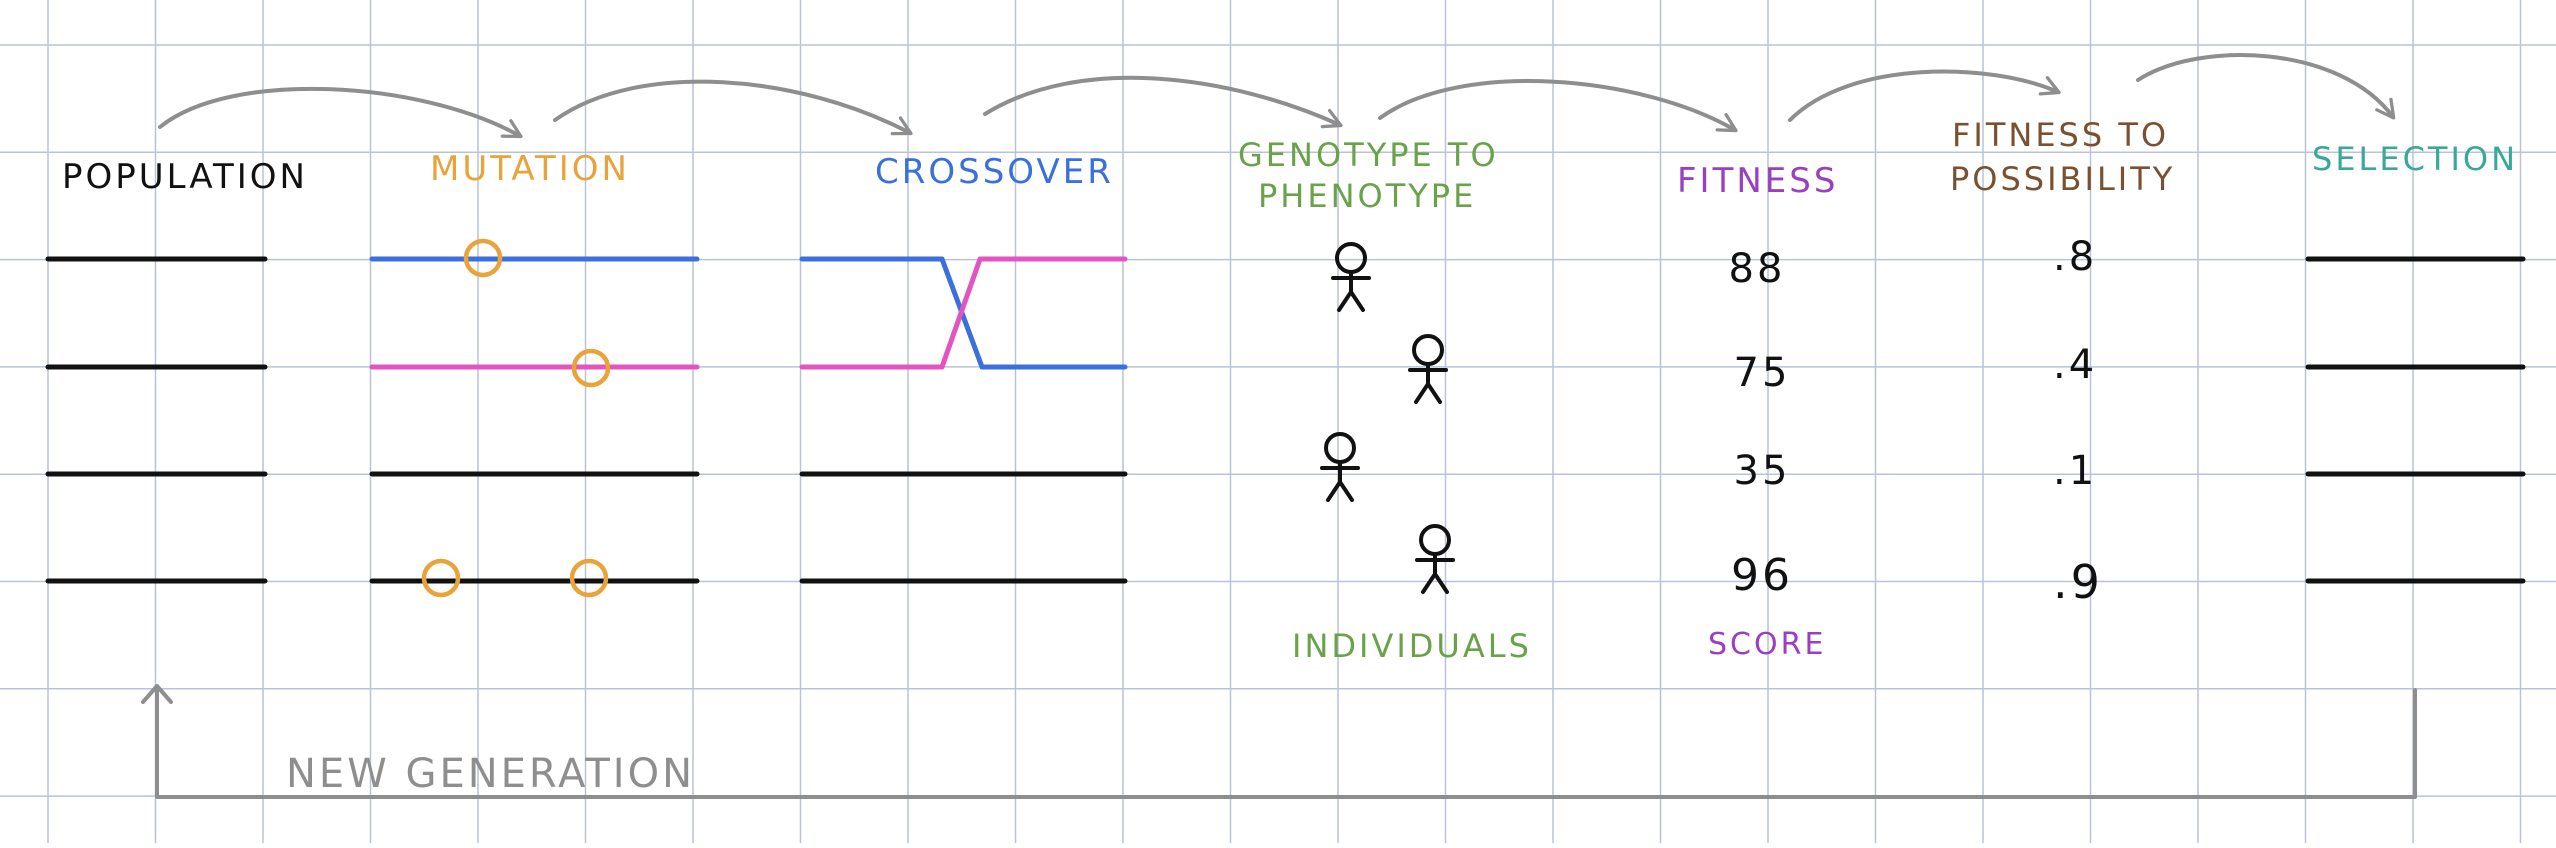 This screenshot has height=848, width=2556. What do you see at coordinates (516, 418) in the screenshot?
I see `mutation-markers` at bounding box center [516, 418].